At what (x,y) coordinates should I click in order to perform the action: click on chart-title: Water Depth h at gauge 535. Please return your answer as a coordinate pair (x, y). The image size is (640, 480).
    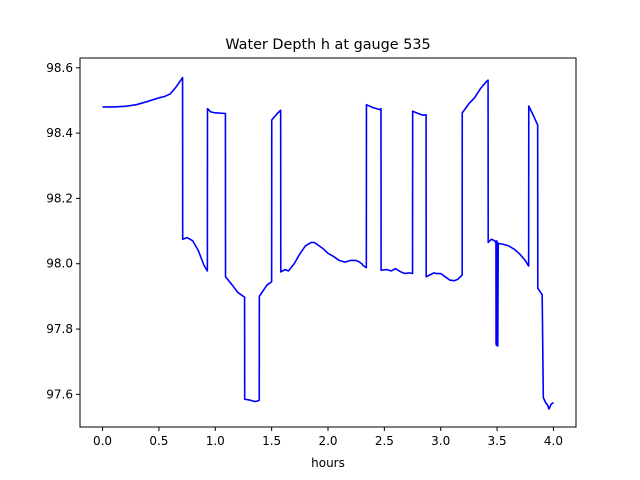
    Looking at the image, I should click on (327, 45).